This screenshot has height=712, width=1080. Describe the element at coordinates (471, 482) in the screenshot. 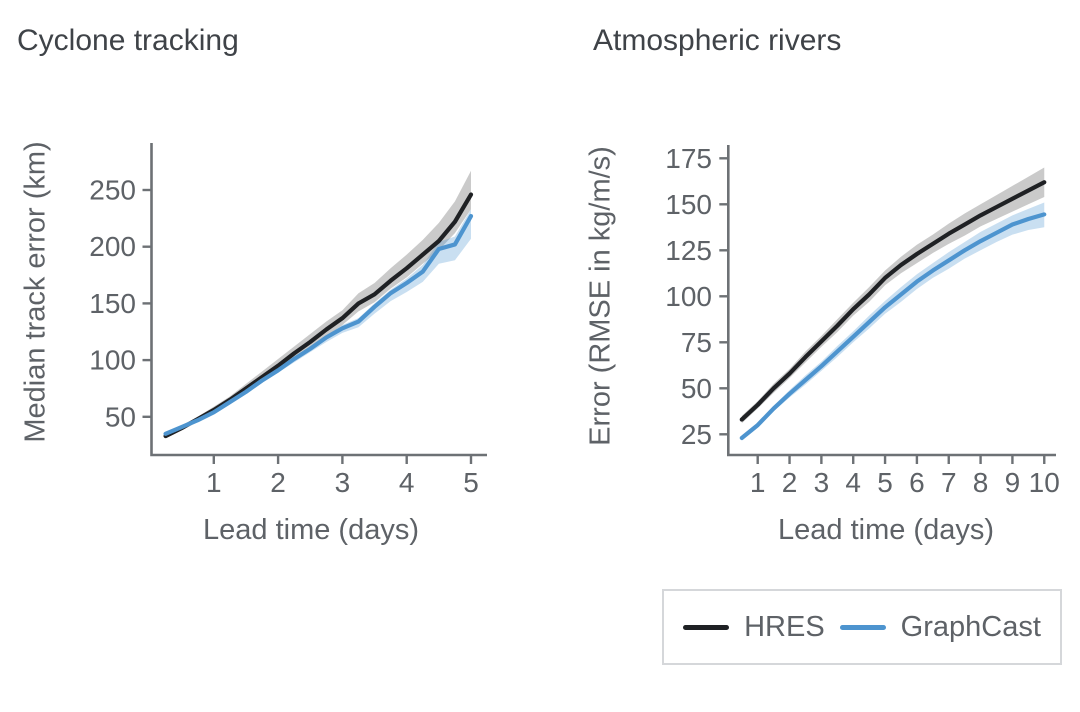

I see `cyclone-x-tick-label: 5` at that location.